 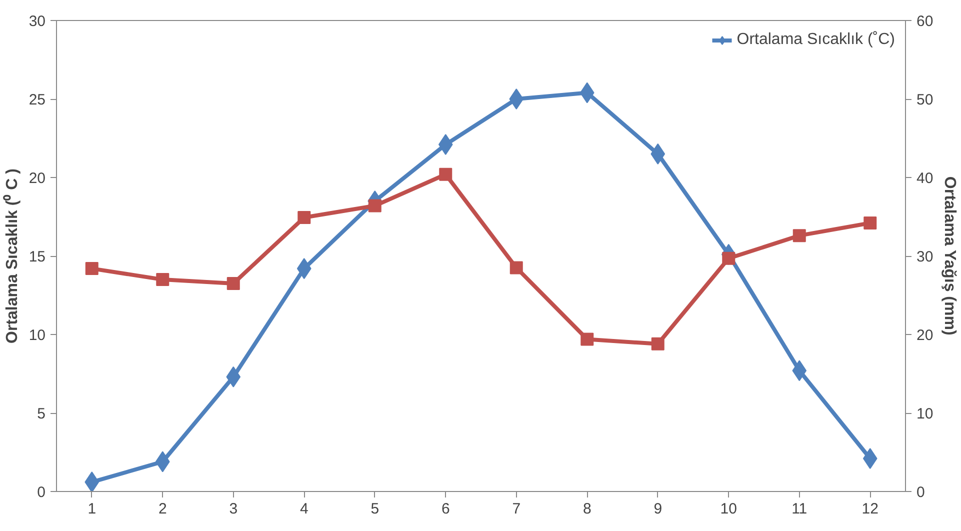 What do you see at coordinates (587, 509) in the screenshot?
I see `x-tick-label: 8` at bounding box center [587, 509].